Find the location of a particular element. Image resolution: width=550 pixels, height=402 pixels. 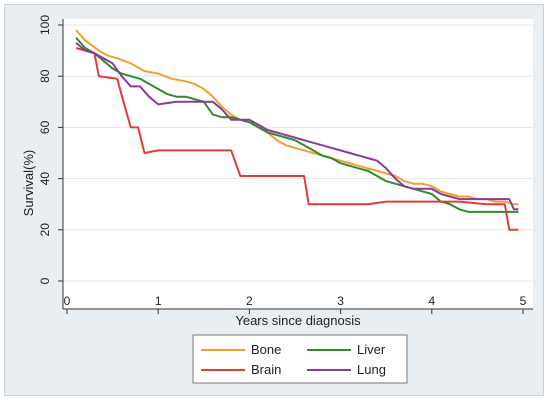

legend-box is located at coordinates (300, 359).